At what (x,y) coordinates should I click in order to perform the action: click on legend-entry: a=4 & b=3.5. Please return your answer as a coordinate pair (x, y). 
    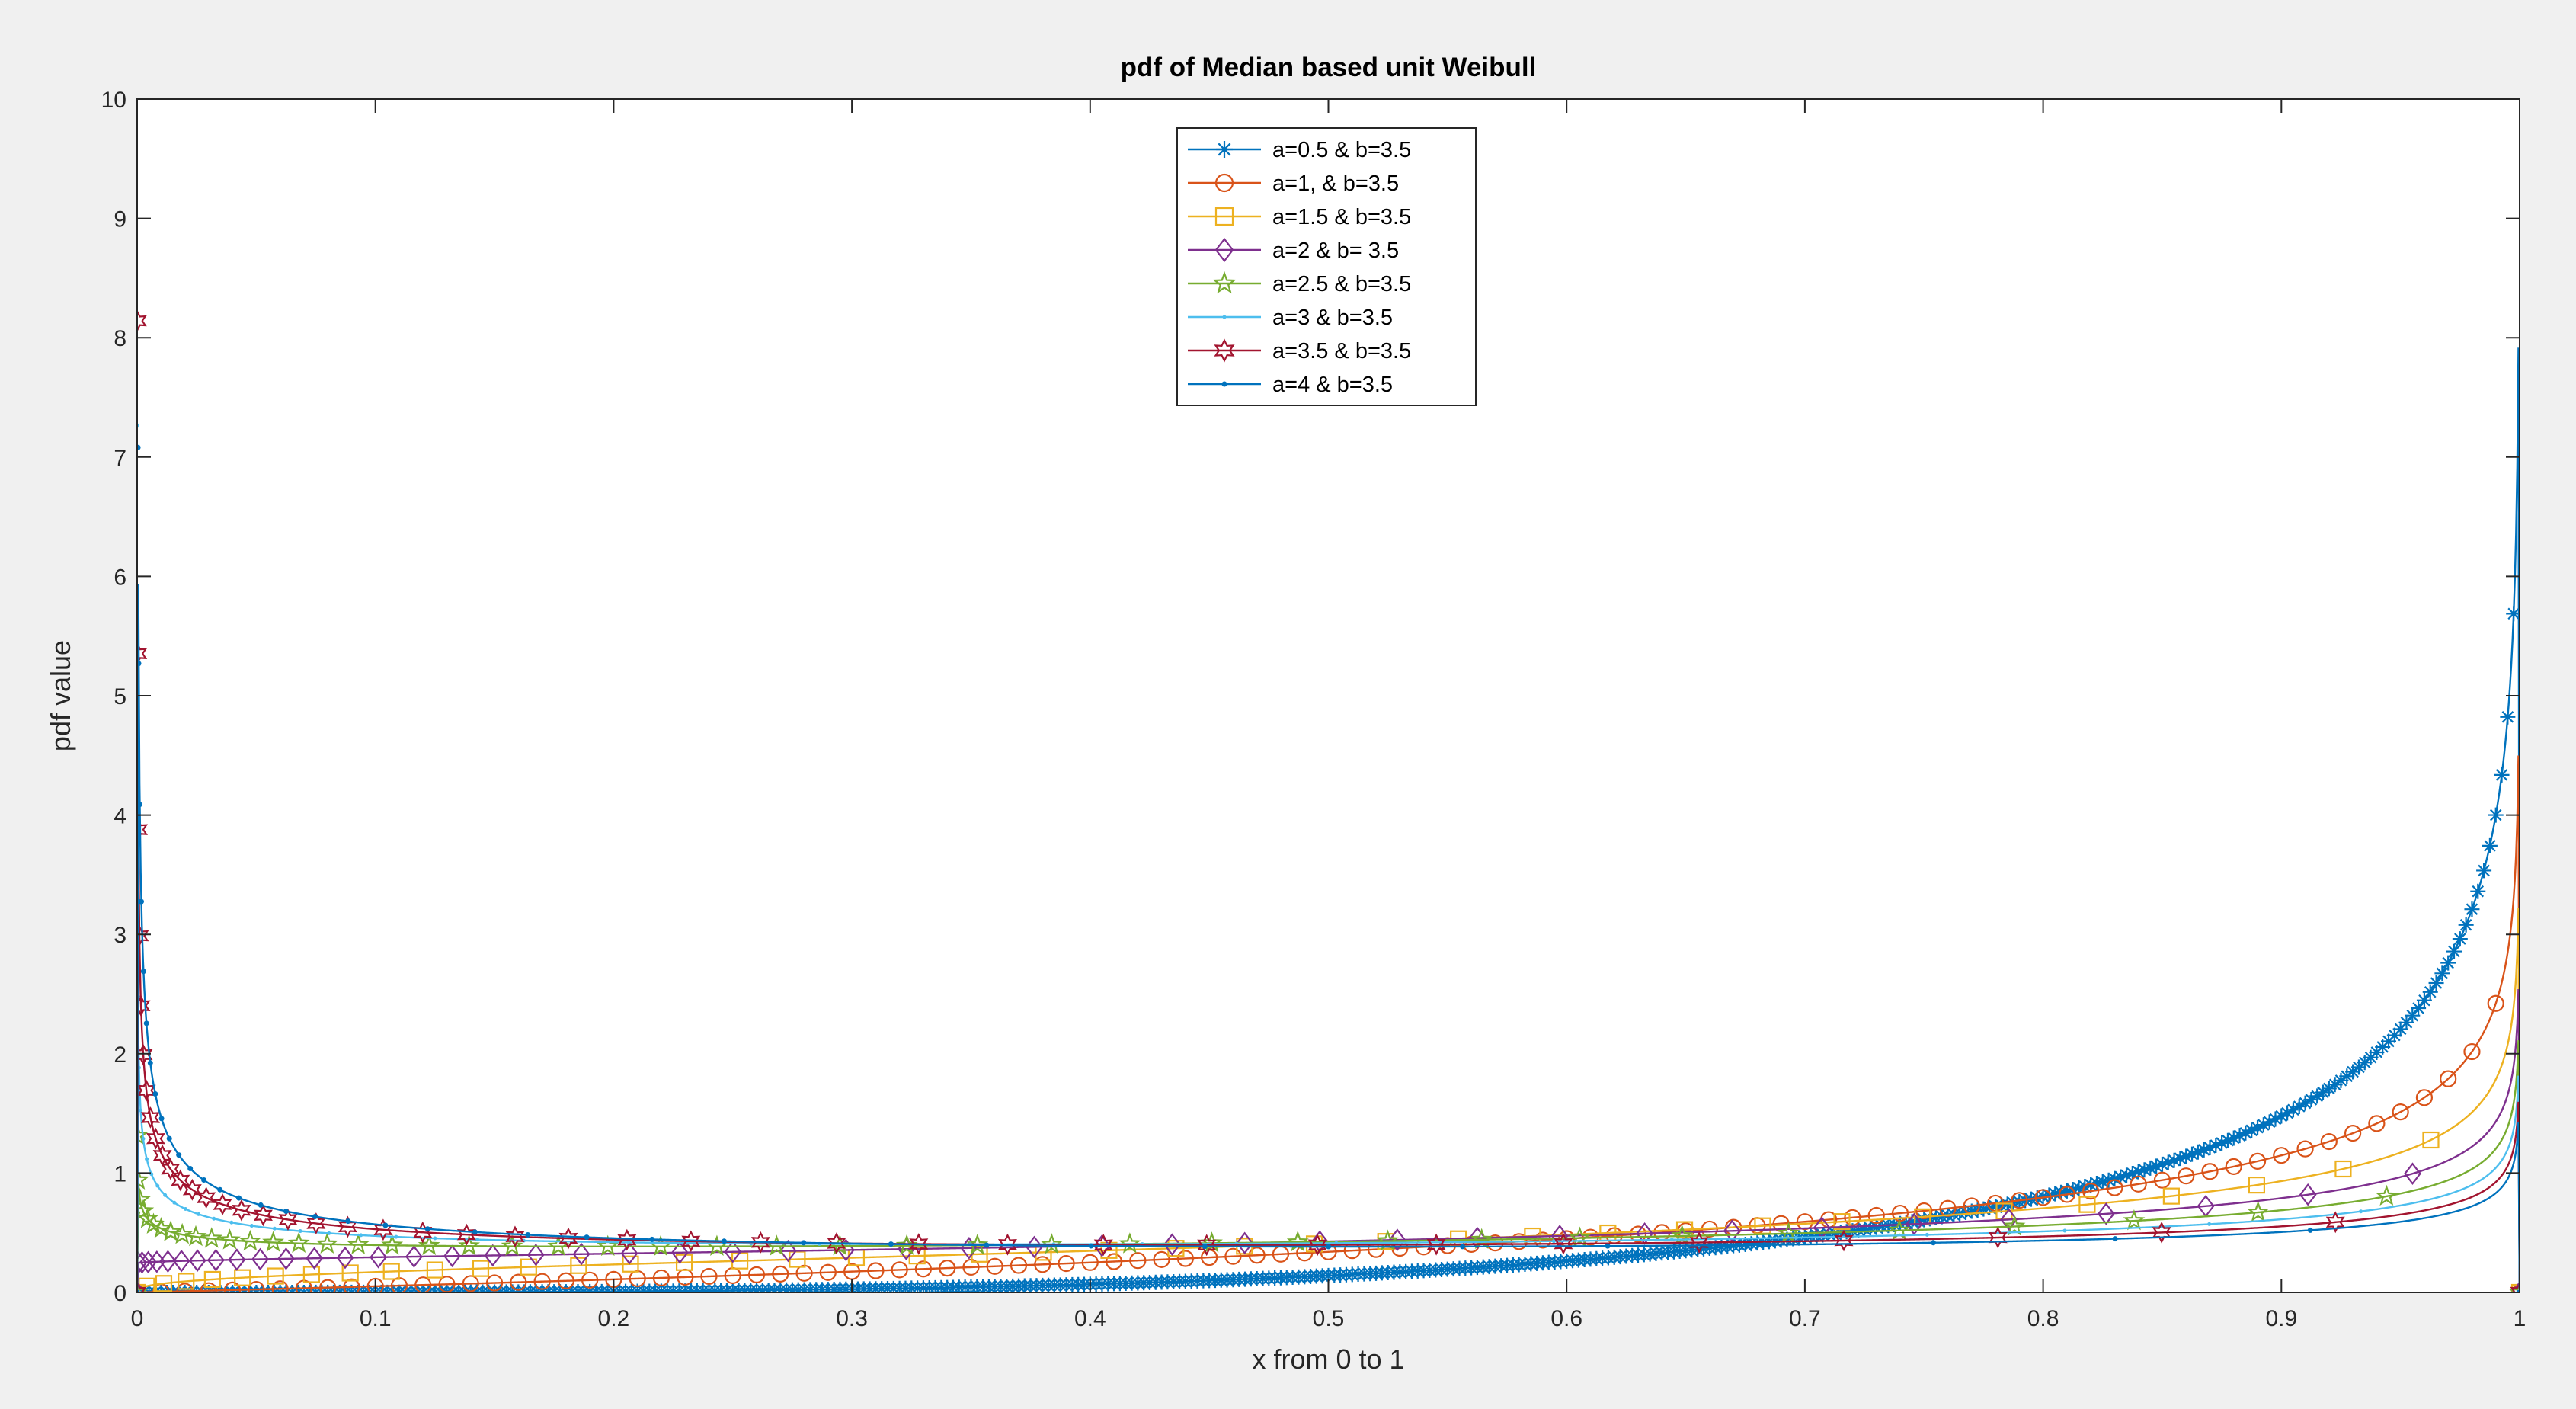
    Looking at the image, I should click on (1290, 385).